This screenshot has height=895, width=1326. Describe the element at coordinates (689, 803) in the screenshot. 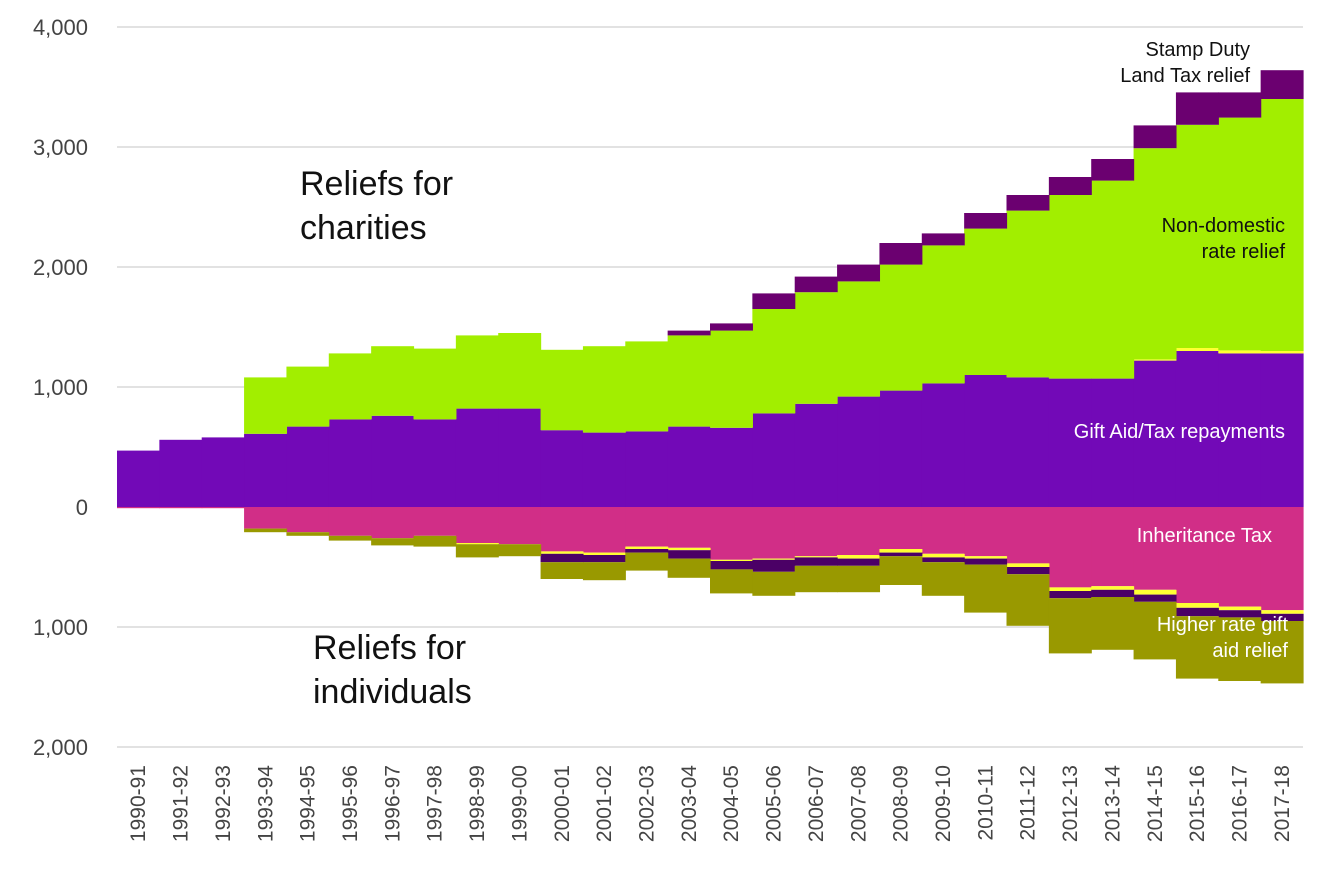

I see `x-tick-label: 2003-04` at that location.